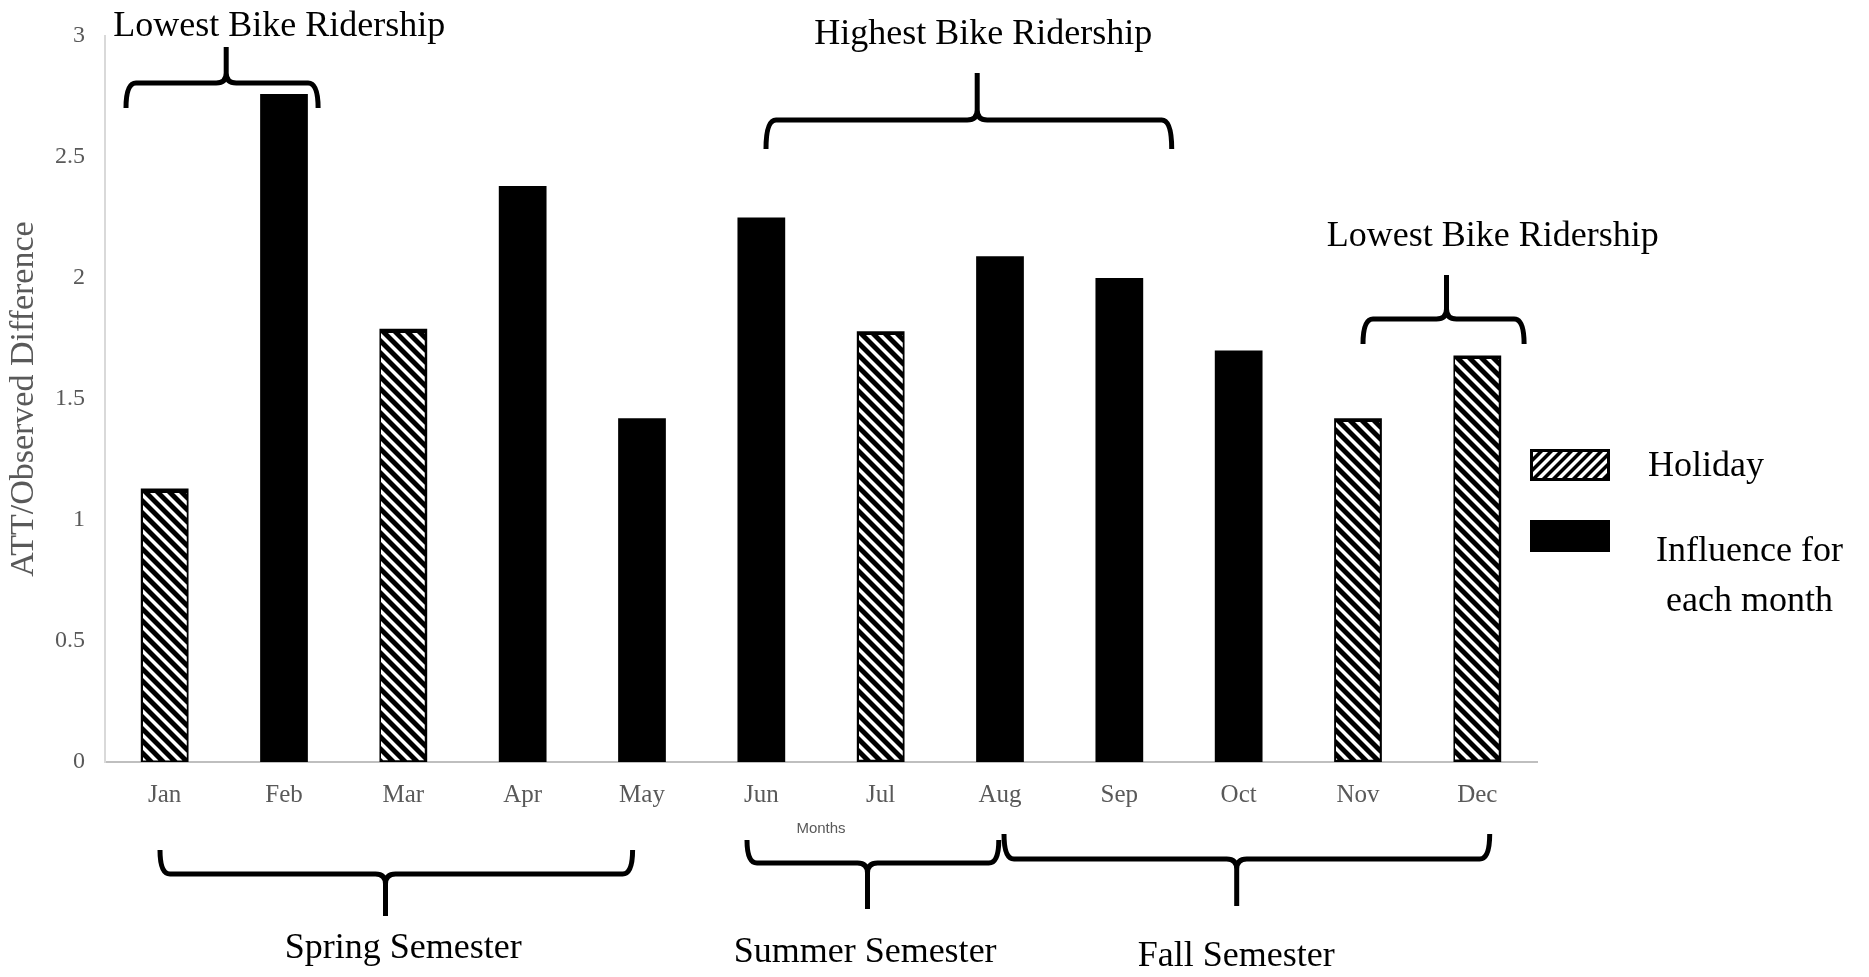 Image resolution: width=1869 pixels, height=977 pixels. What do you see at coordinates (79, 760) in the screenshot?
I see `y-tick-label: 0` at bounding box center [79, 760].